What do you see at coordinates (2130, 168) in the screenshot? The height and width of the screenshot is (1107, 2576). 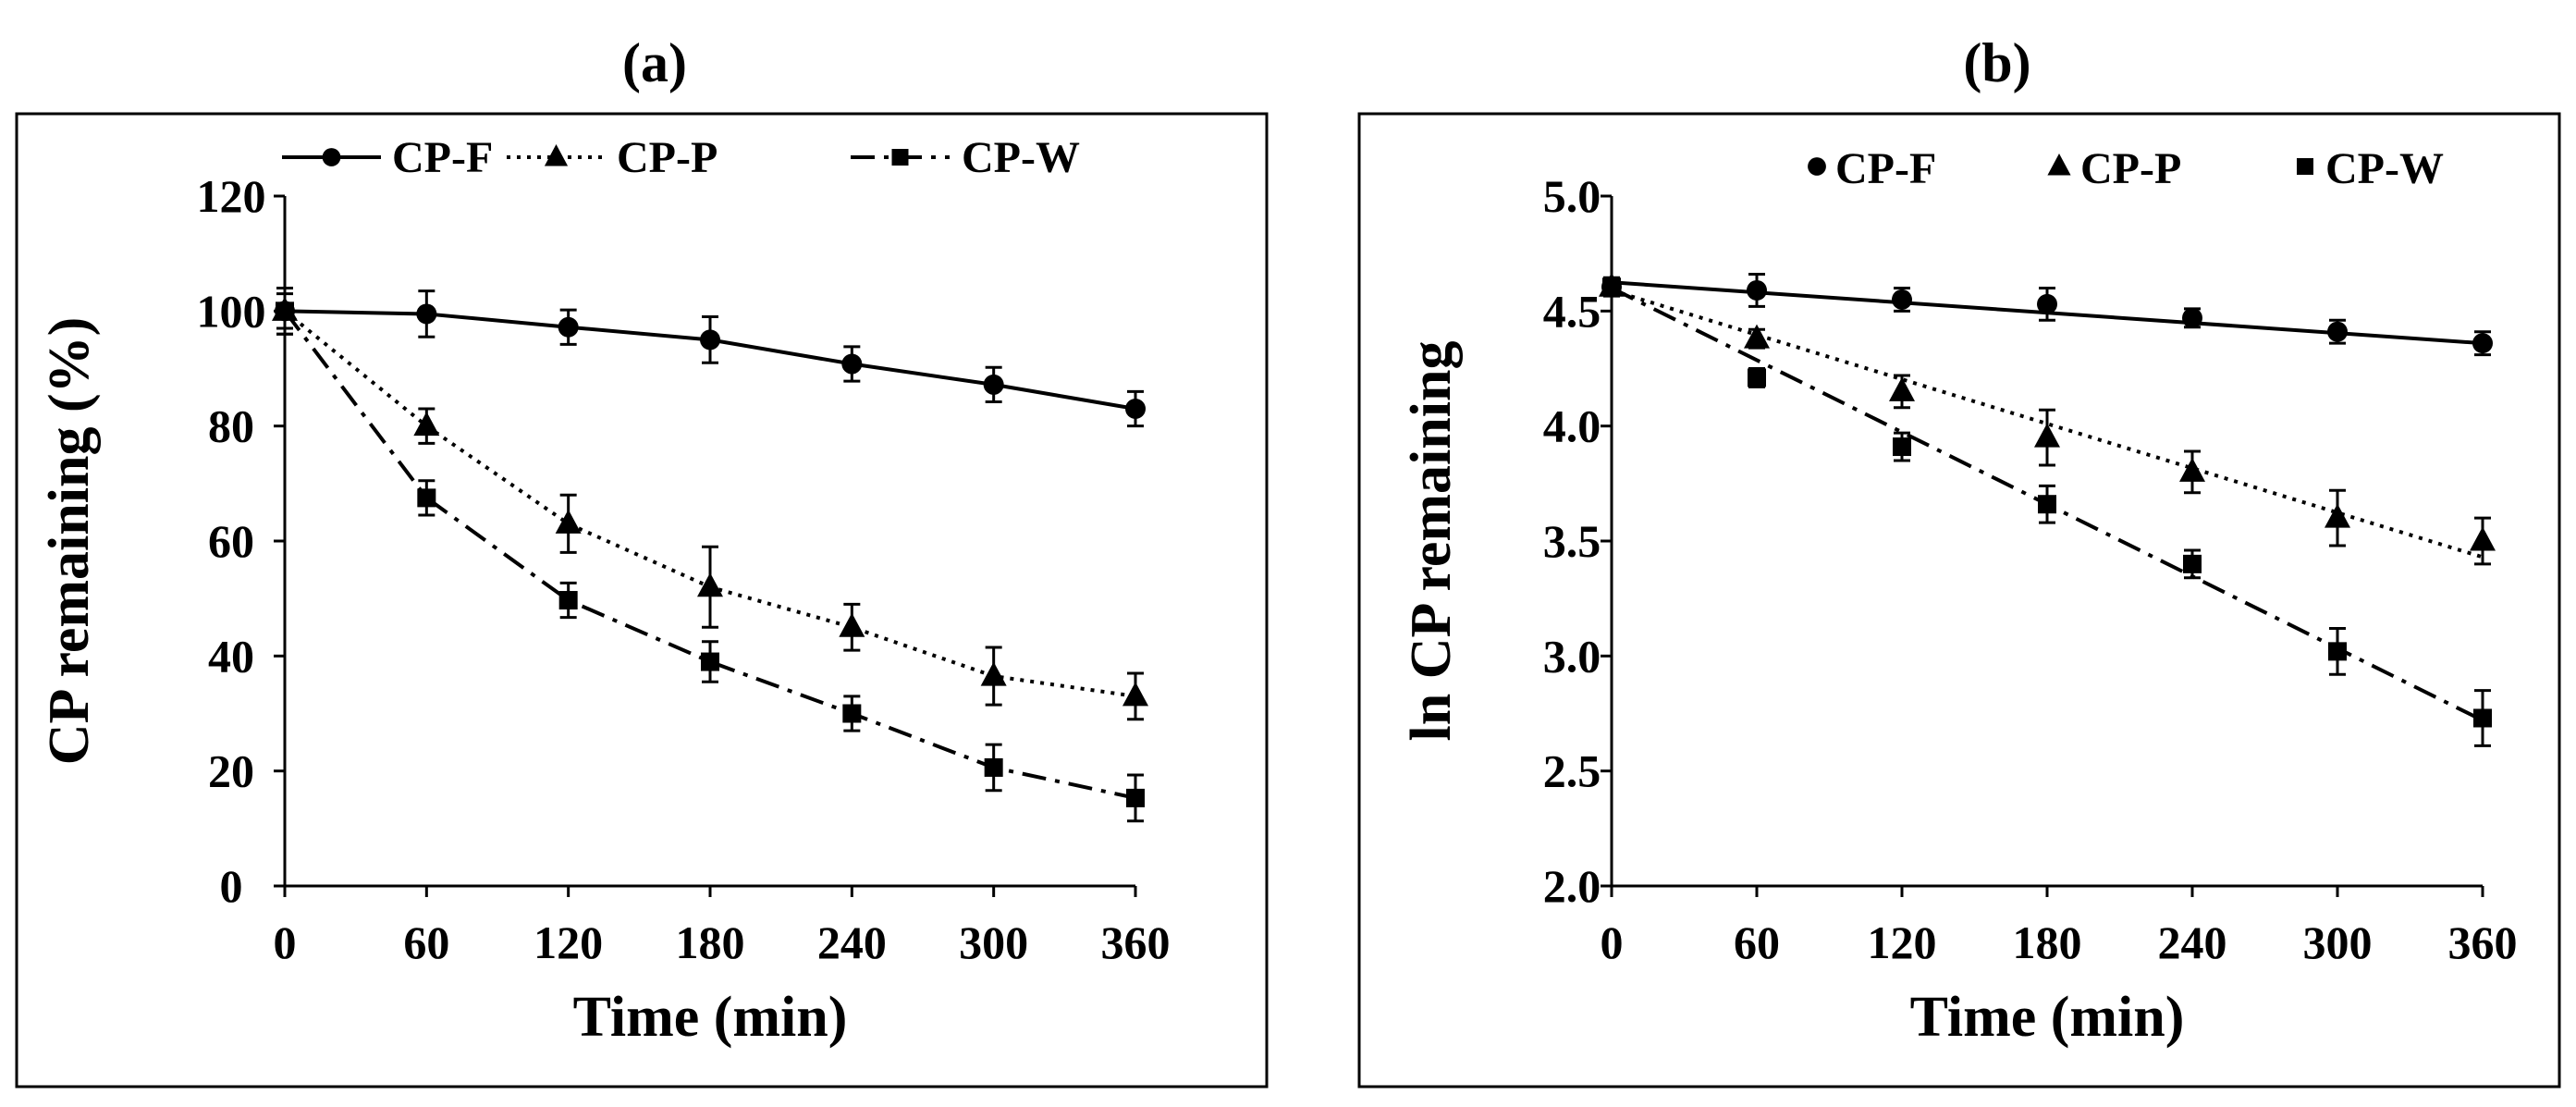 I see `legend-label-cp-p-b: CP-P` at bounding box center [2130, 168].